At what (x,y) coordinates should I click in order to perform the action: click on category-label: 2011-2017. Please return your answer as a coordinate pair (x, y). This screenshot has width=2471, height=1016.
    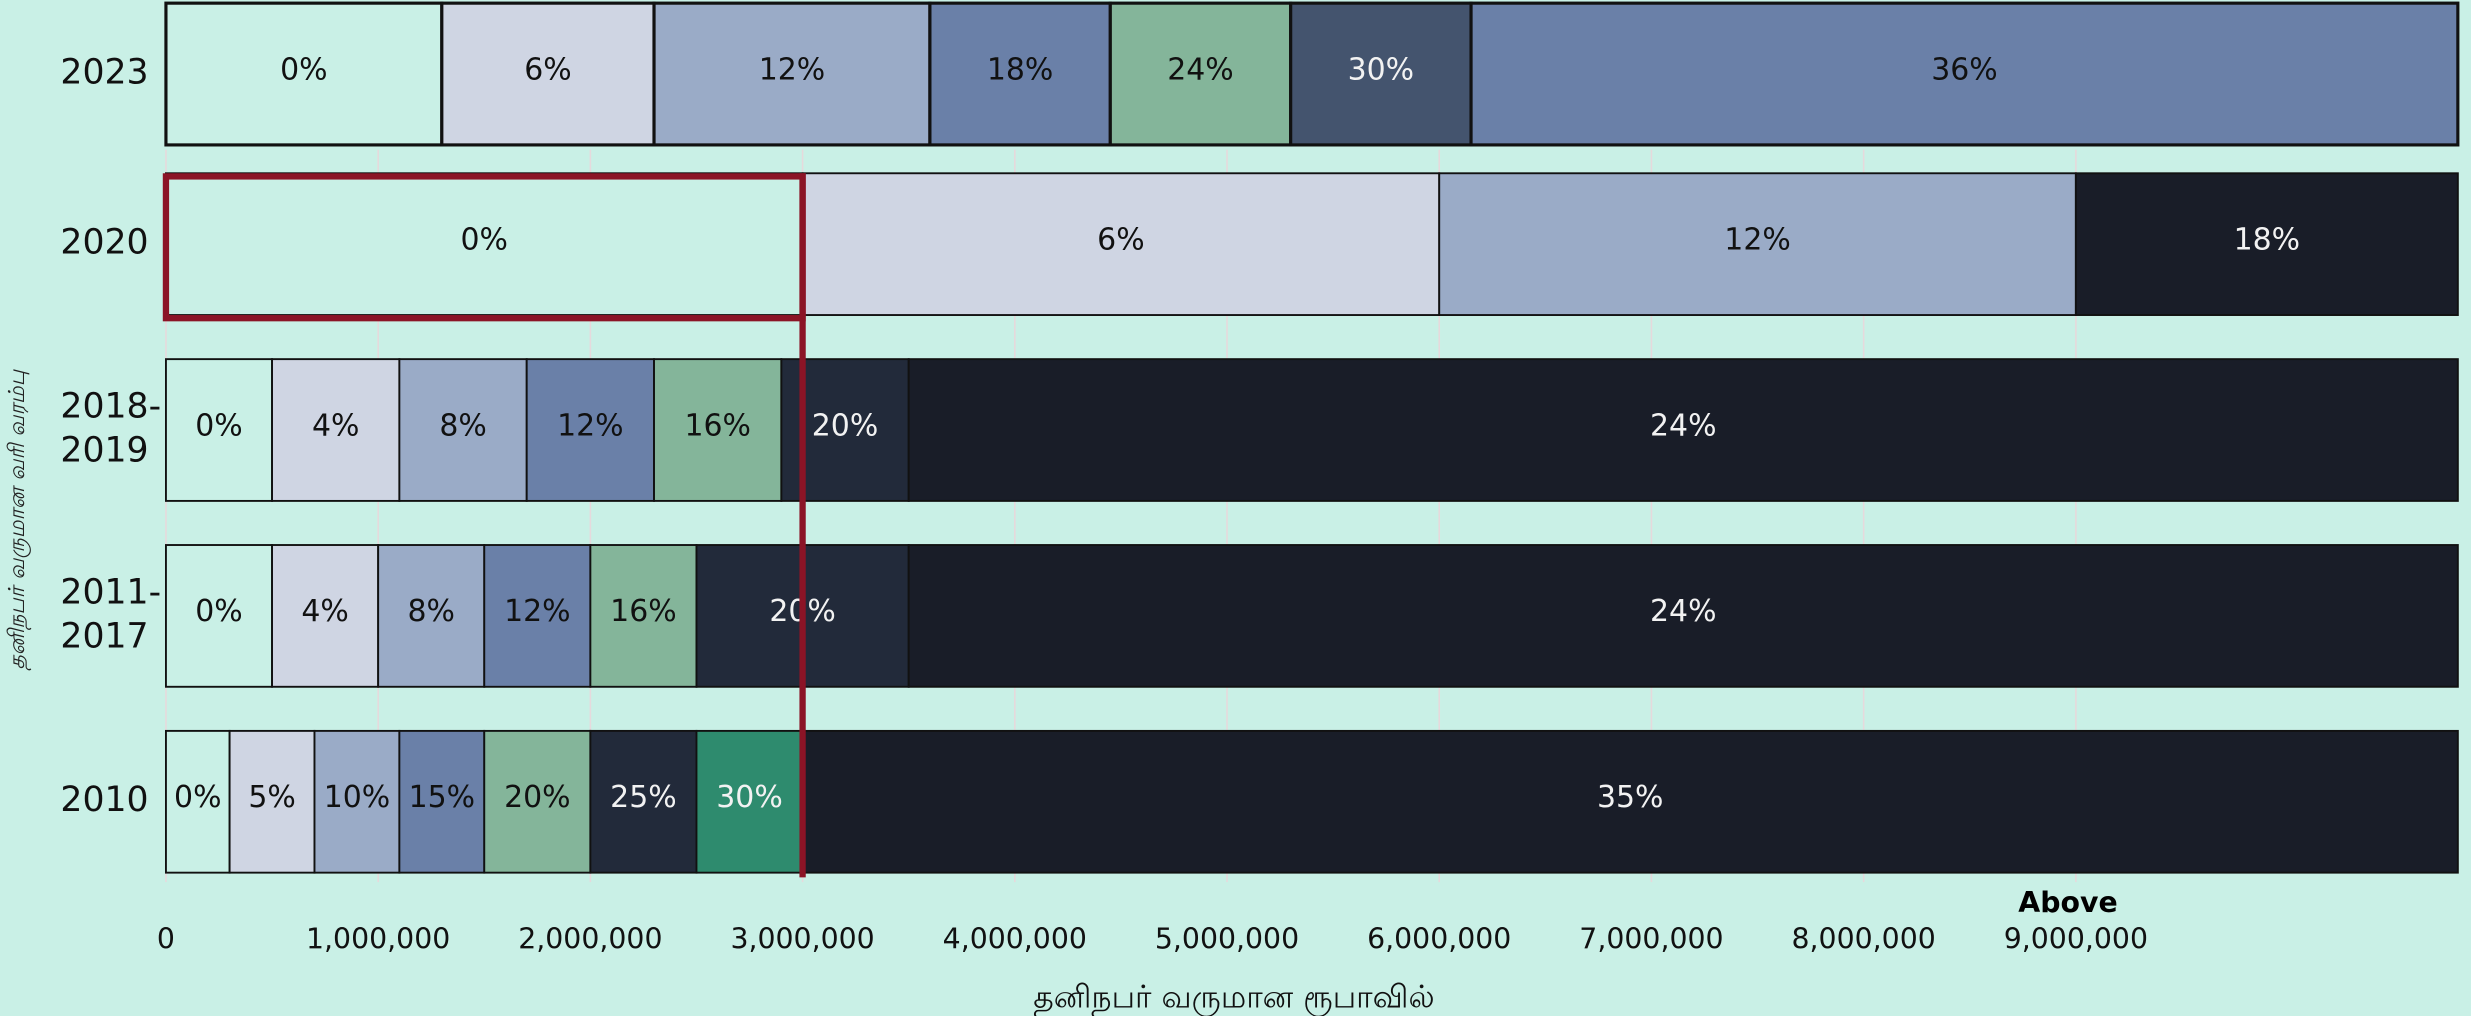
    Looking at the image, I should click on (111, 615).